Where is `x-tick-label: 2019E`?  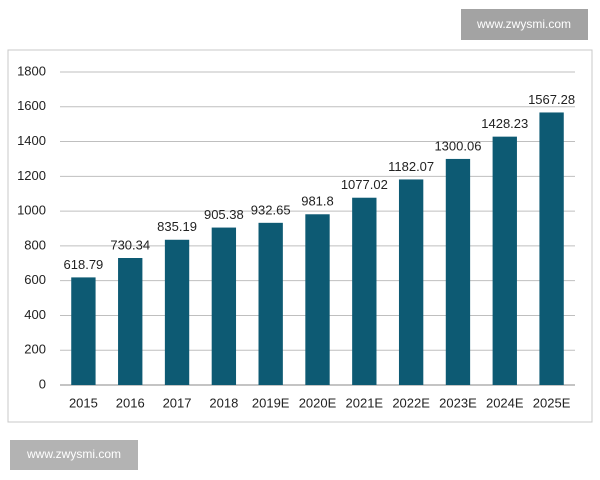 x-tick-label: 2019E is located at coordinates (271, 402).